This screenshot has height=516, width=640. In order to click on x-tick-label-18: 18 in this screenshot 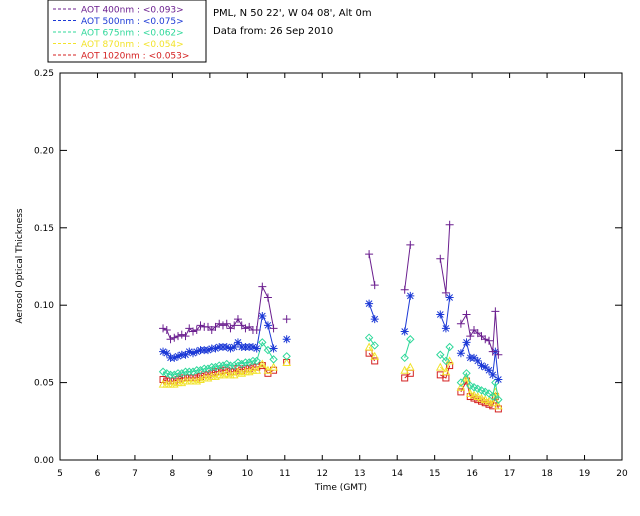, I will do `click(547, 474)`.